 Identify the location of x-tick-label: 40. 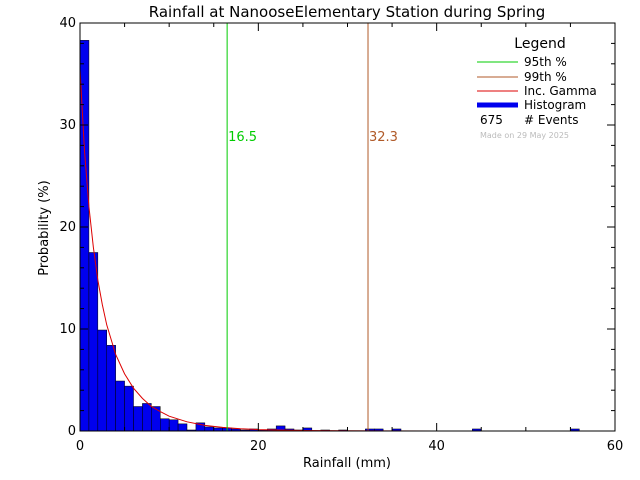
(436, 446).